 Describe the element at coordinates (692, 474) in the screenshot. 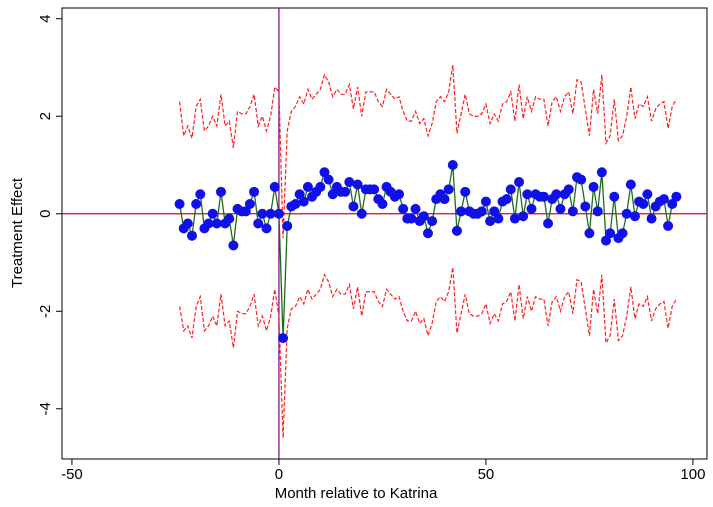

I see `x-tick-label: 100` at that location.